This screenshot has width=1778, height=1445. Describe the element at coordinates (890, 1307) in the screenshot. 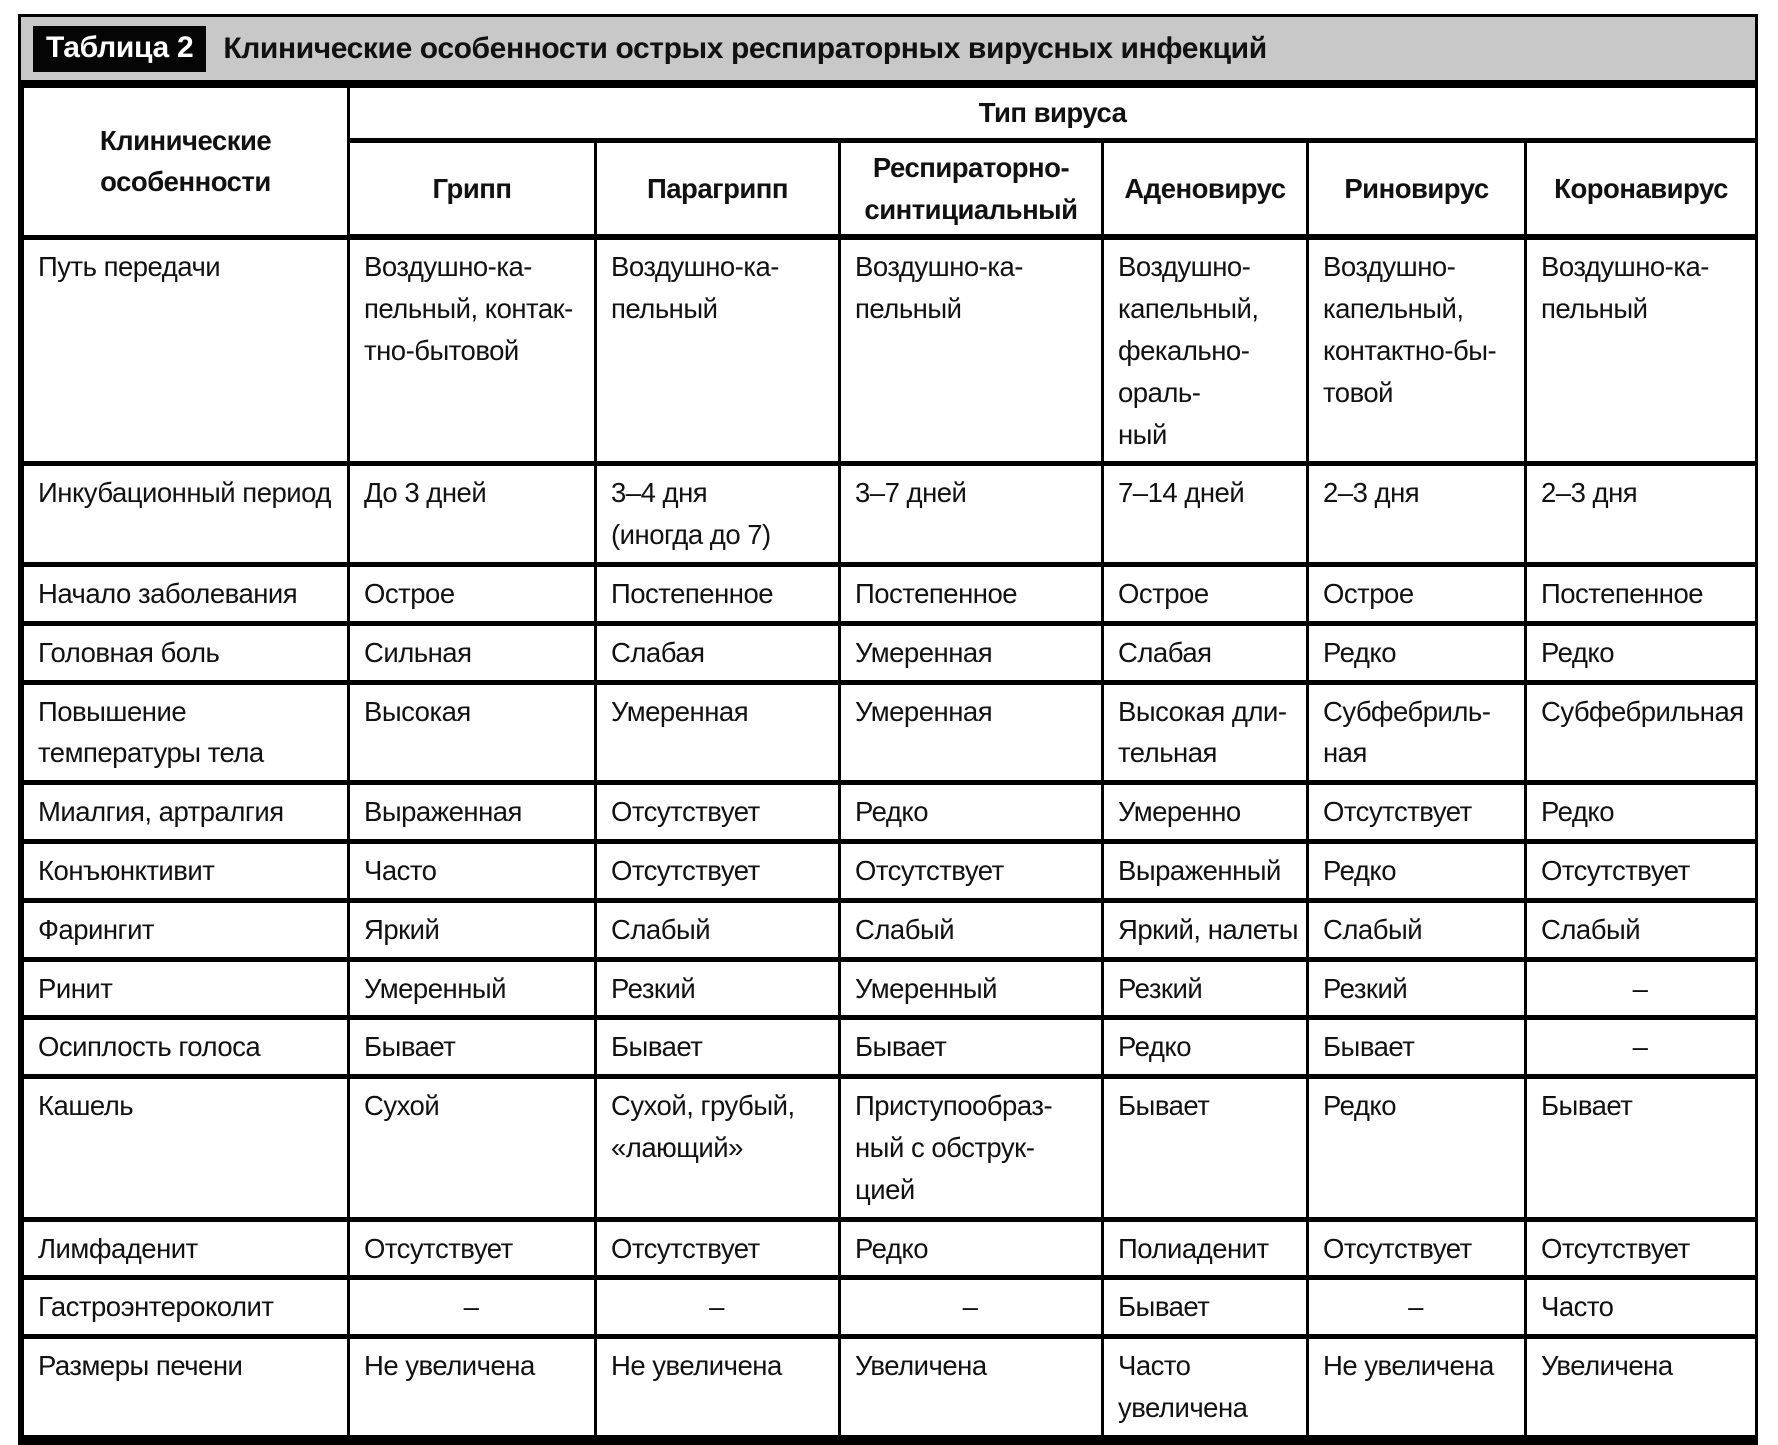

I see `table-row: Гастроэнтероколит – – – Бывает – Часто` at that location.